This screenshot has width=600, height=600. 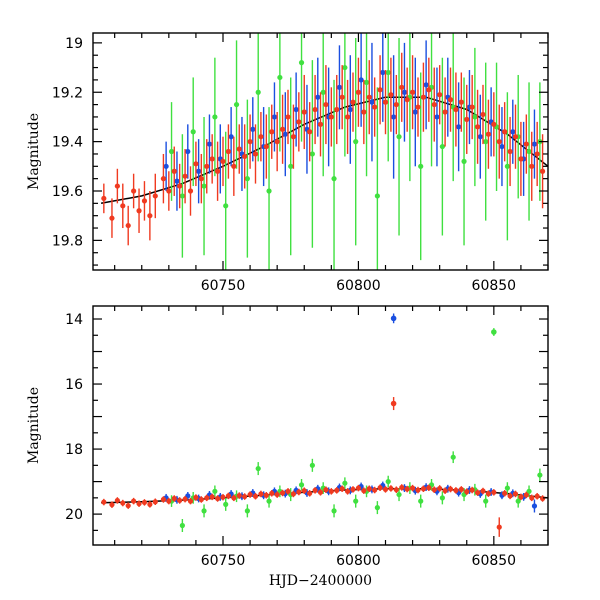 I want to click on x-tick-label: 60850, so click(x=494, y=561).